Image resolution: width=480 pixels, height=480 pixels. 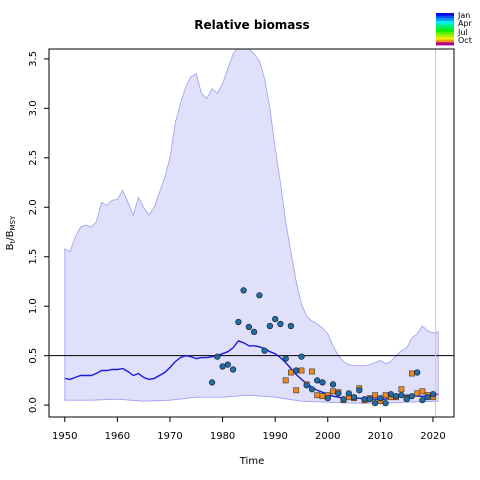 What do you see at coordinates (13, 222) in the screenshot?
I see `y-label-sub-msy: MSY` at bounding box center [13, 222].